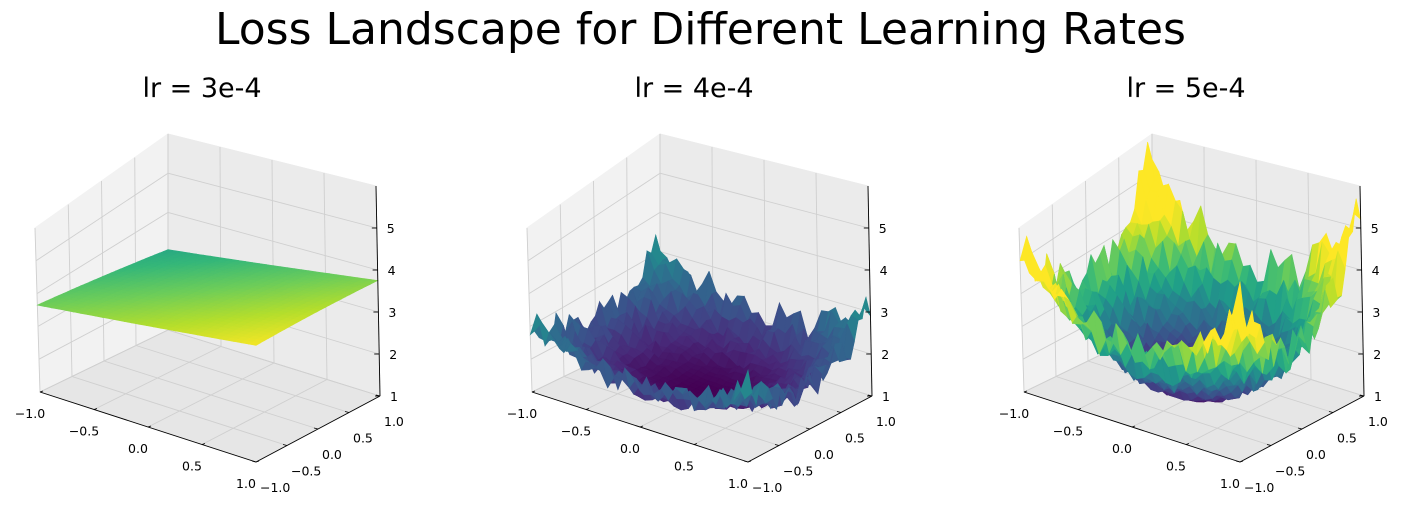  I want to click on surface-patch, so click(254, 343).